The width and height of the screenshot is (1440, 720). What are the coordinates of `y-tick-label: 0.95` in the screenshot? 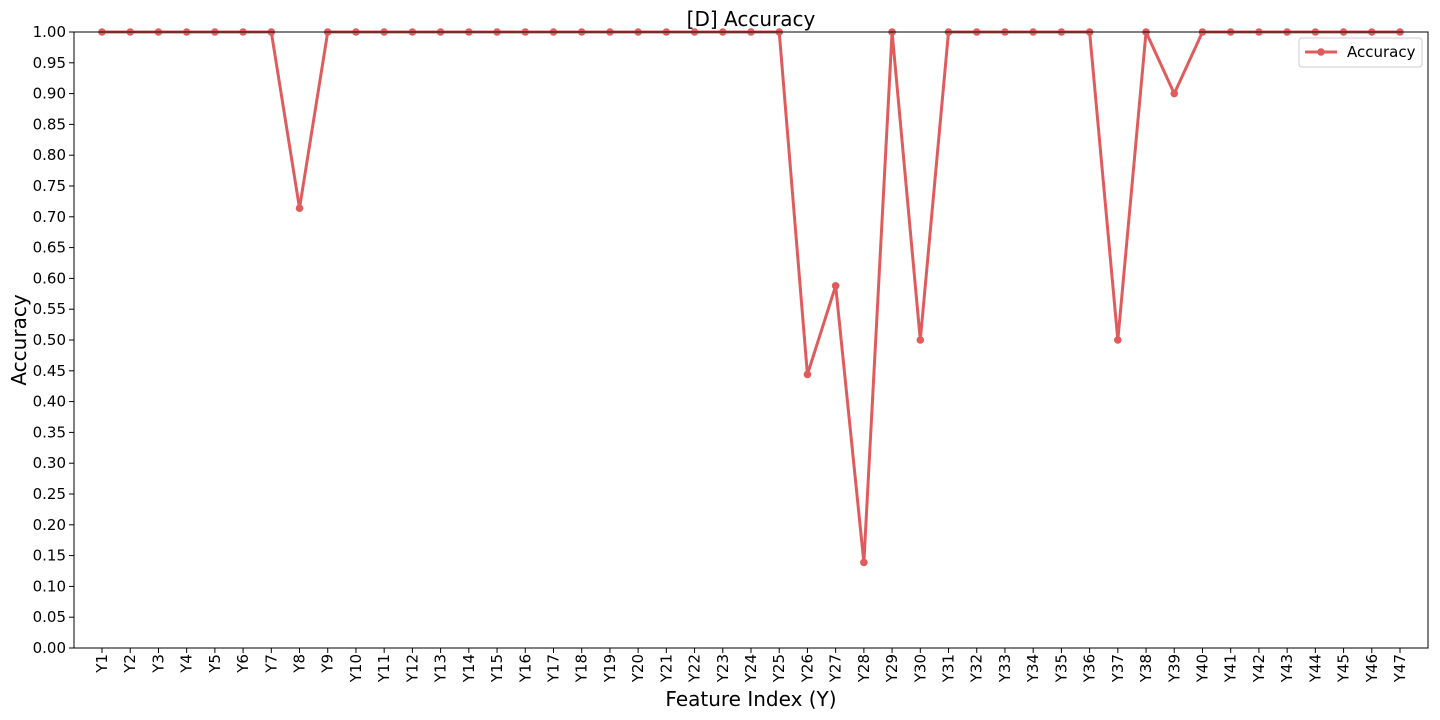 It's located at (49, 63).